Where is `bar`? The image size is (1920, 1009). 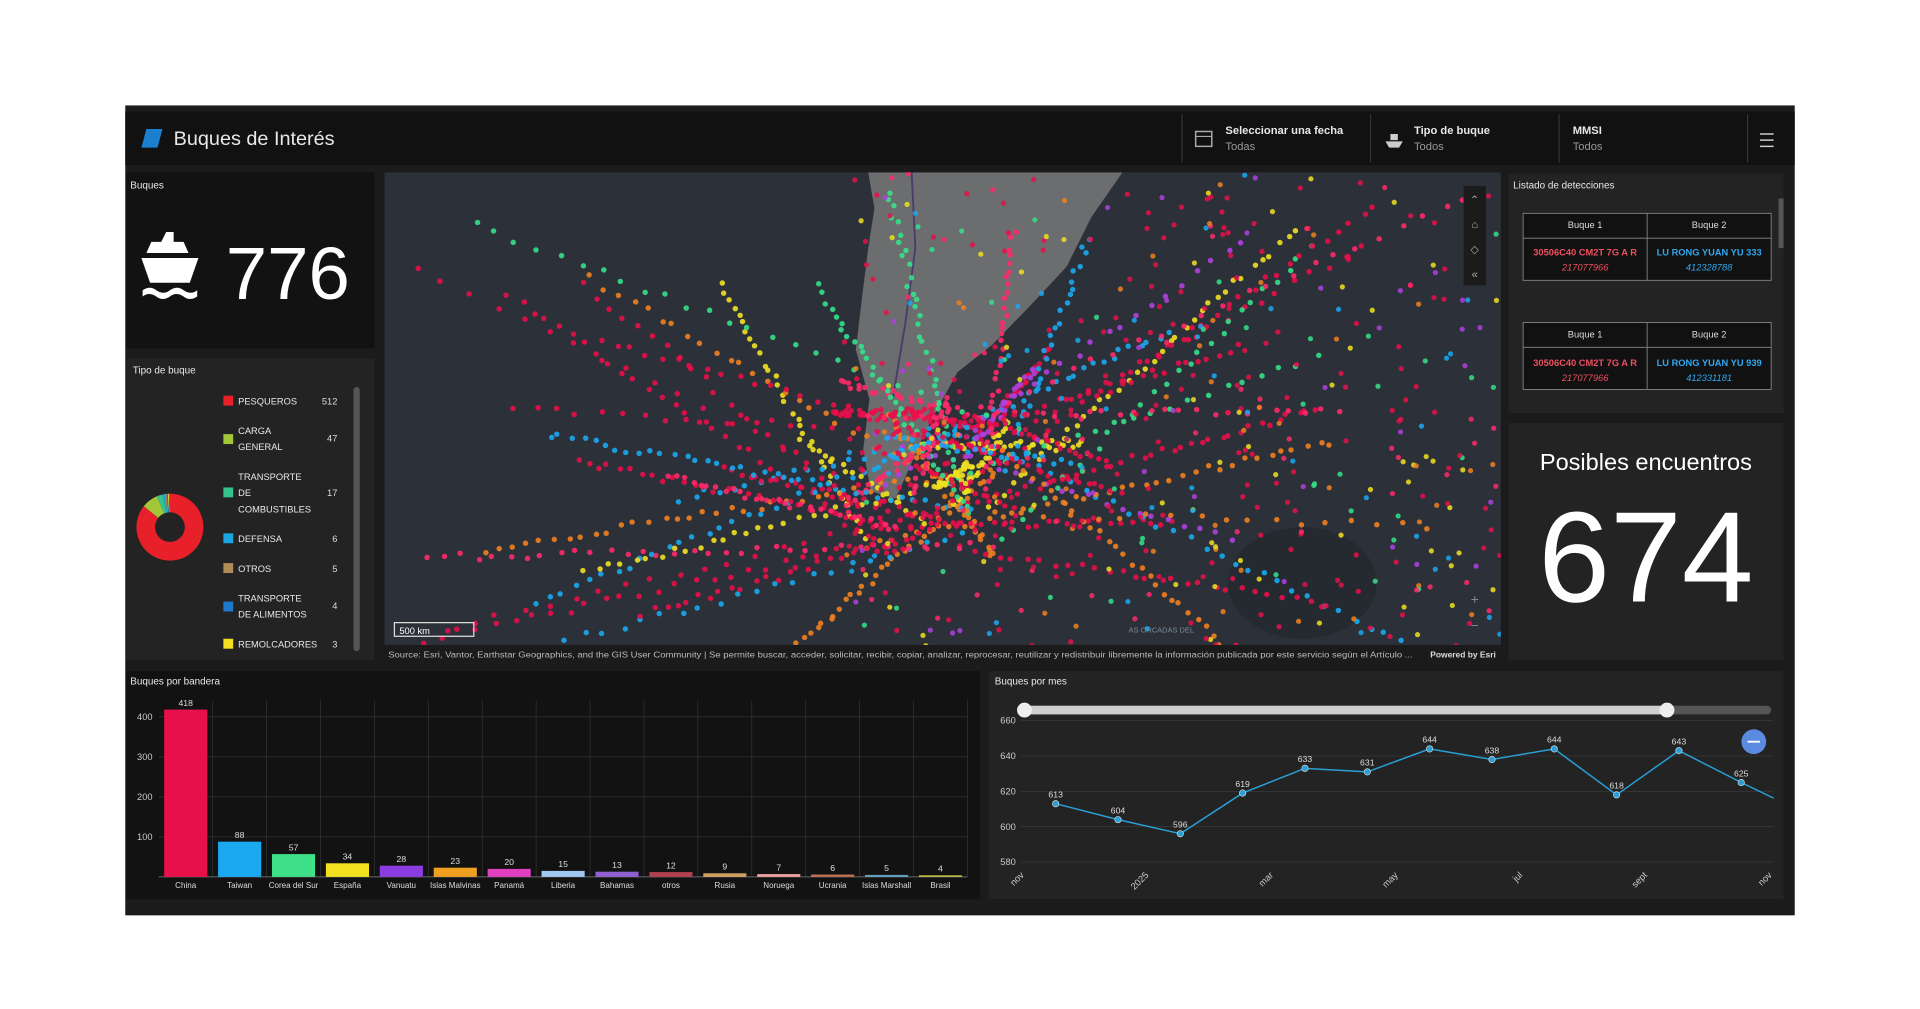
bar is located at coordinates (186, 793).